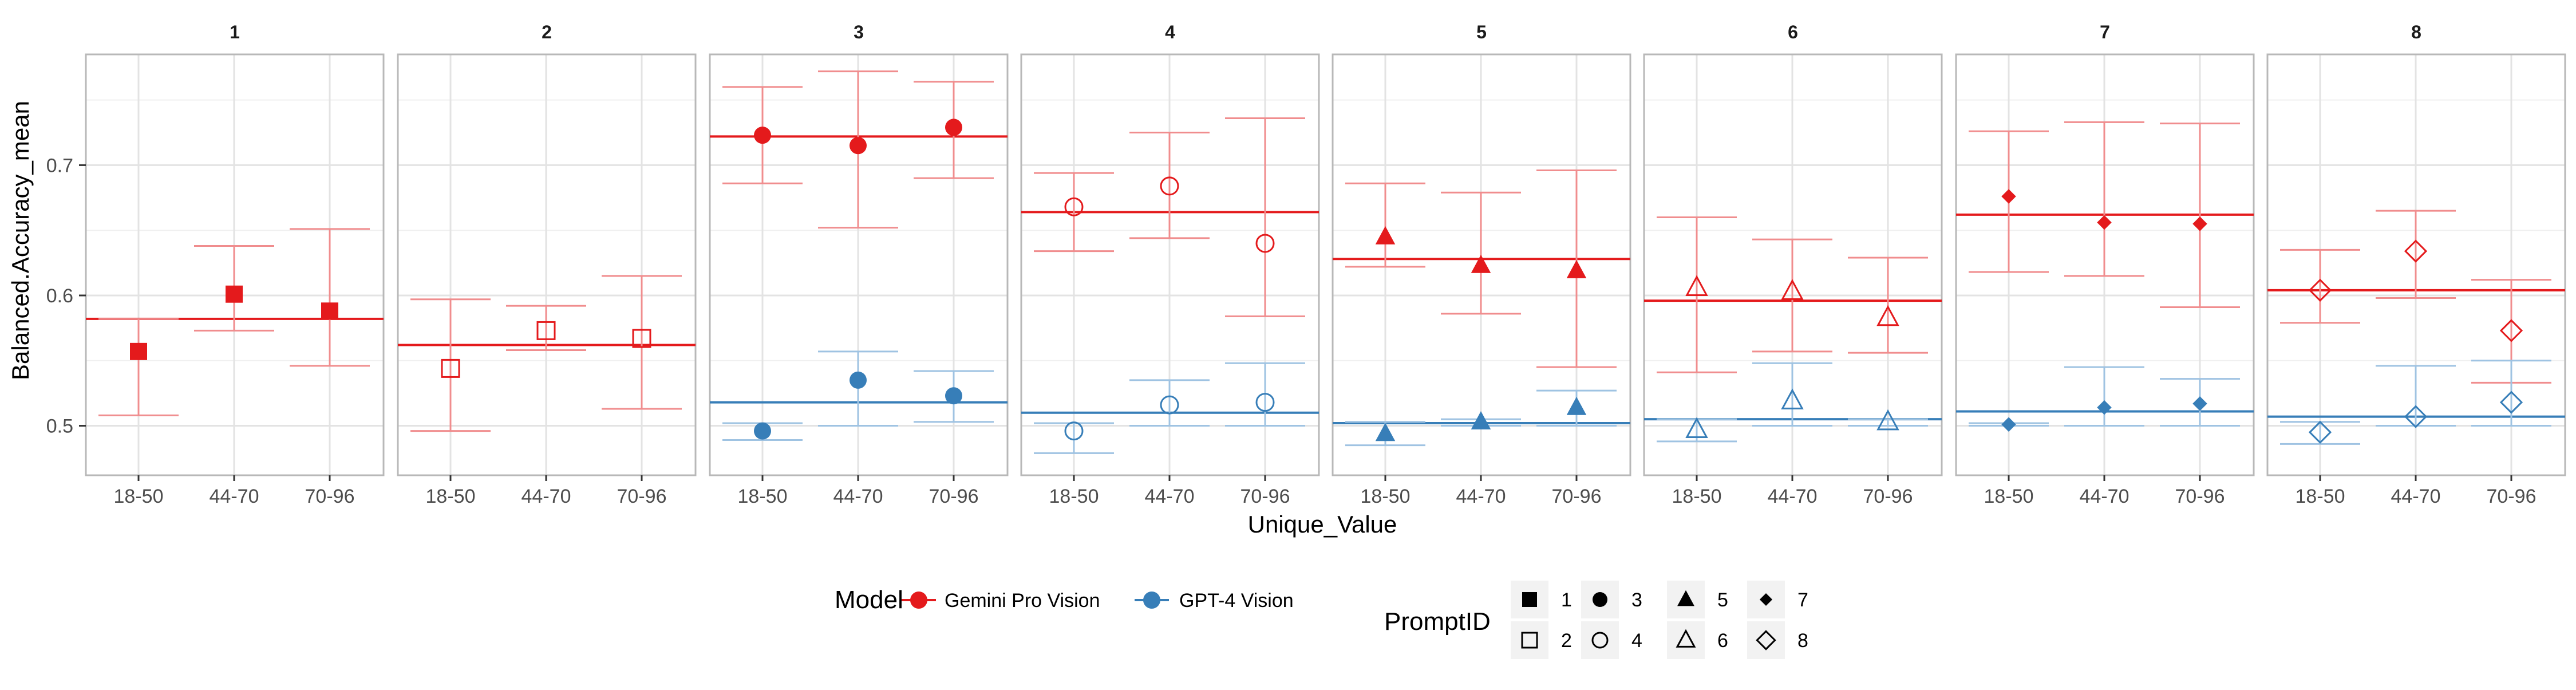 The image size is (2576, 690). What do you see at coordinates (1022, 601) in the screenshot?
I see `legend-model-label: Gemini Pro Vision` at bounding box center [1022, 601].